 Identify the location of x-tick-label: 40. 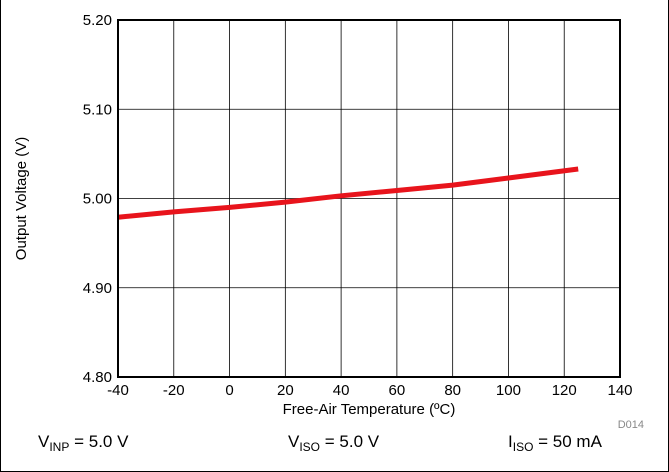
(341, 390).